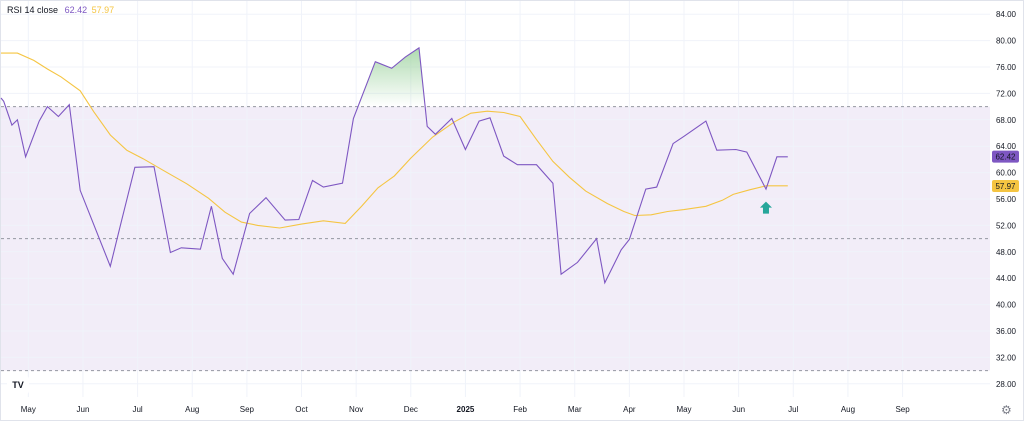 The width and height of the screenshot is (1024, 421). I want to click on y-tick-label: 84.00, so click(1006, 14).